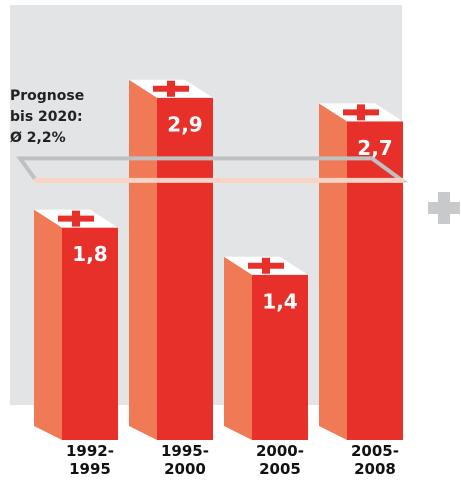  I want to click on bar-group: 1,8, so click(76, 324).